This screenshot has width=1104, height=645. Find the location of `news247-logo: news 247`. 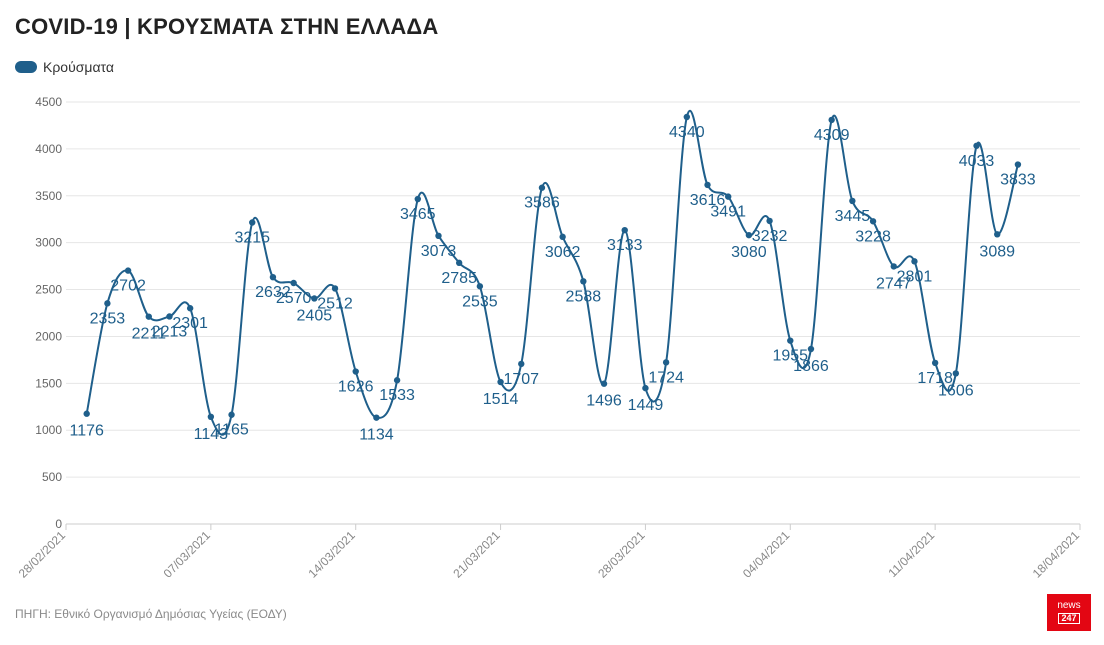

news247-logo: news 247 is located at coordinates (1069, 612).